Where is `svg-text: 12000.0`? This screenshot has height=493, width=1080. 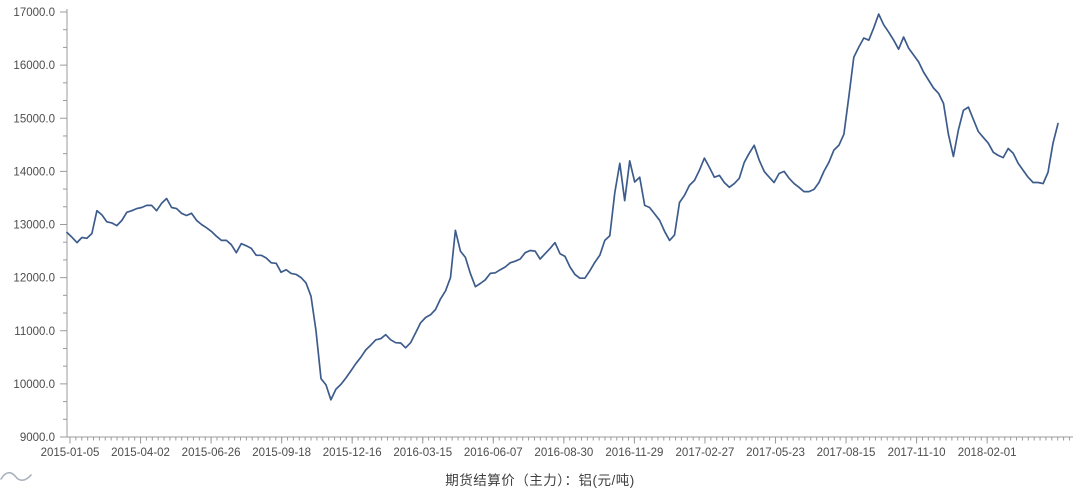 svg-text: 12000.0 is located at coordinates (34, 279).